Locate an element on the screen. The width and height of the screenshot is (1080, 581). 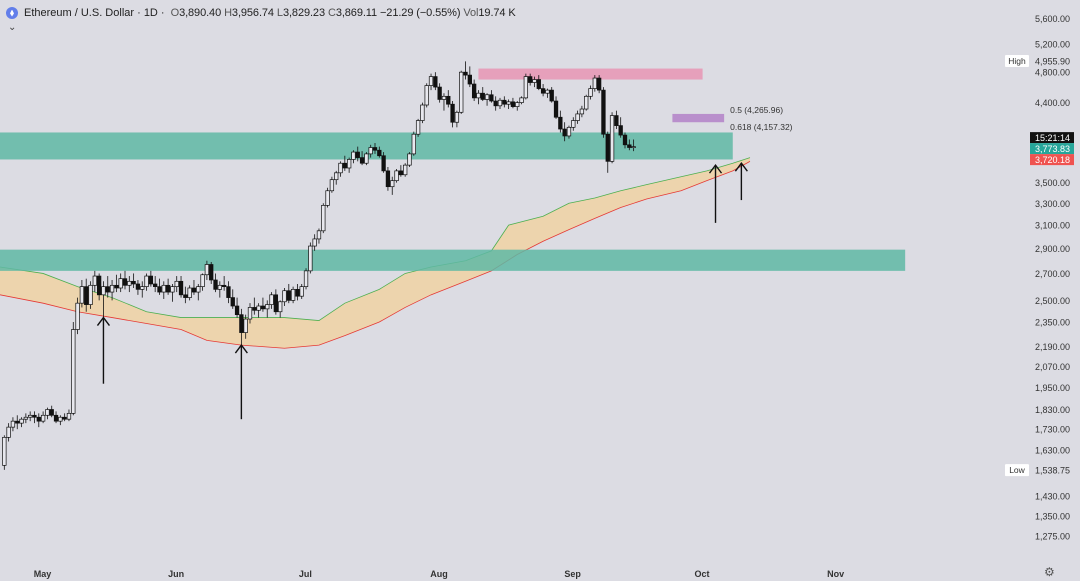
low-value: 3,829.23 is located at coordinates (303, 13).